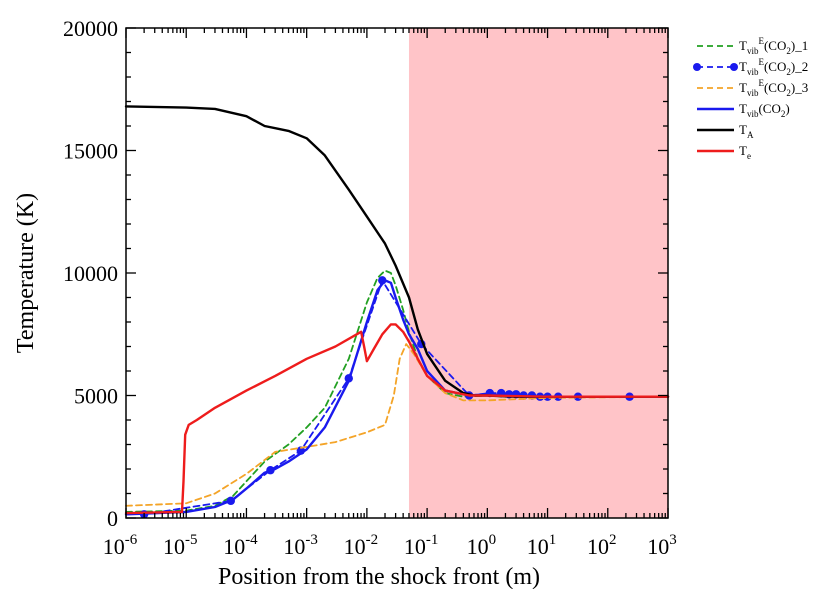  What do you see at coordinates (482, 545) in the screenshot?
I see `x-tick-label: 10⁰` at bounding box center [482, 545].